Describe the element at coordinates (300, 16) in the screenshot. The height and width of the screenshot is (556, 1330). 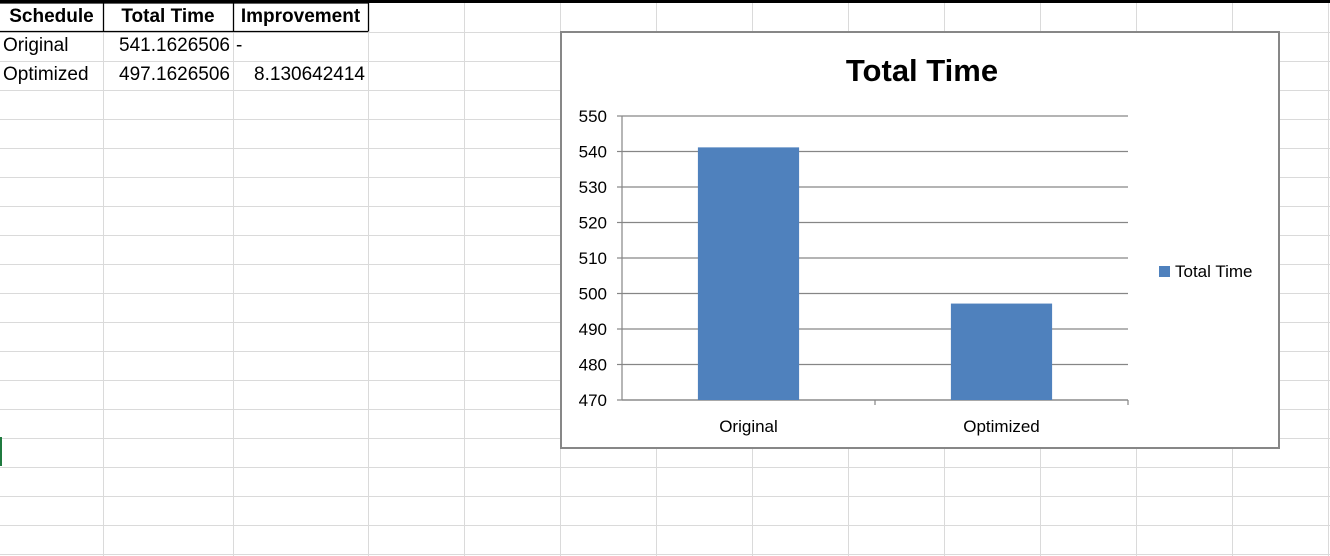
I see `header-improvement: Improvement` at that location.